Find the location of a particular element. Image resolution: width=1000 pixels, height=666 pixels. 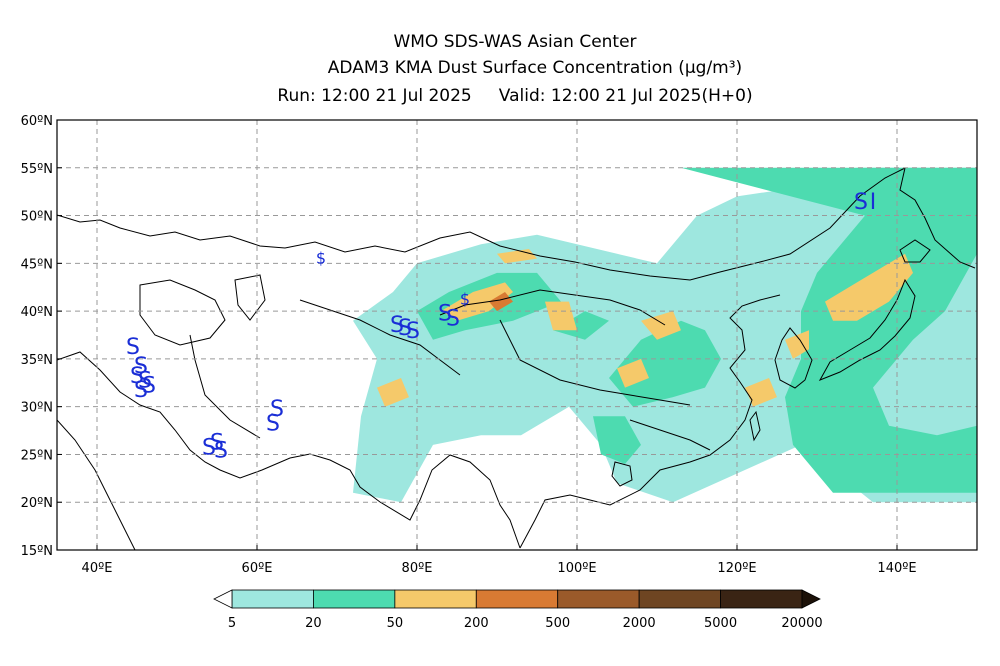

lat-tick-label: 20ºN is located at coordinates (37, 503).